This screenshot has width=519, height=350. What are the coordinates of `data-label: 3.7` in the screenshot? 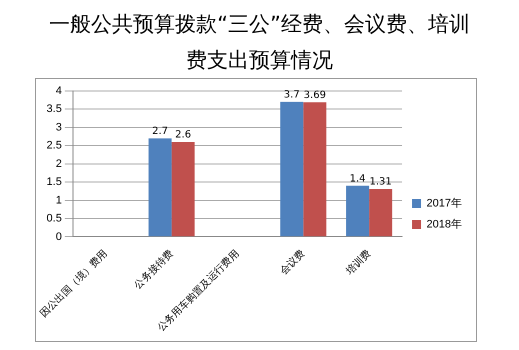 It's located at (292, 95).